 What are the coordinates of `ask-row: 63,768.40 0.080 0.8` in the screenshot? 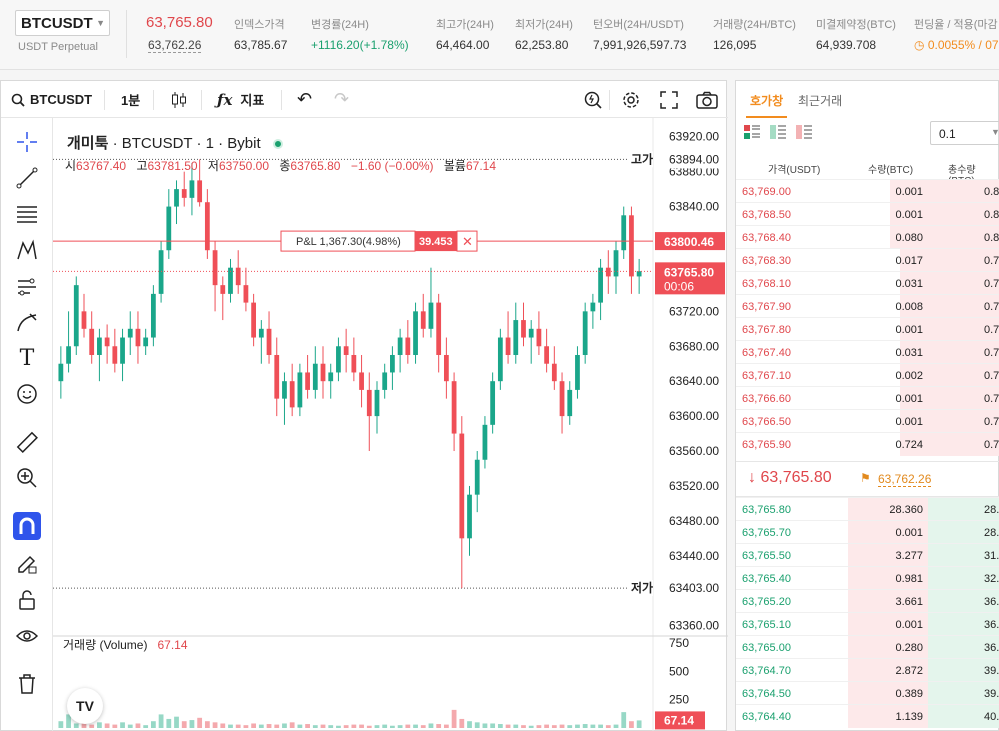 It's located at (867, 237).